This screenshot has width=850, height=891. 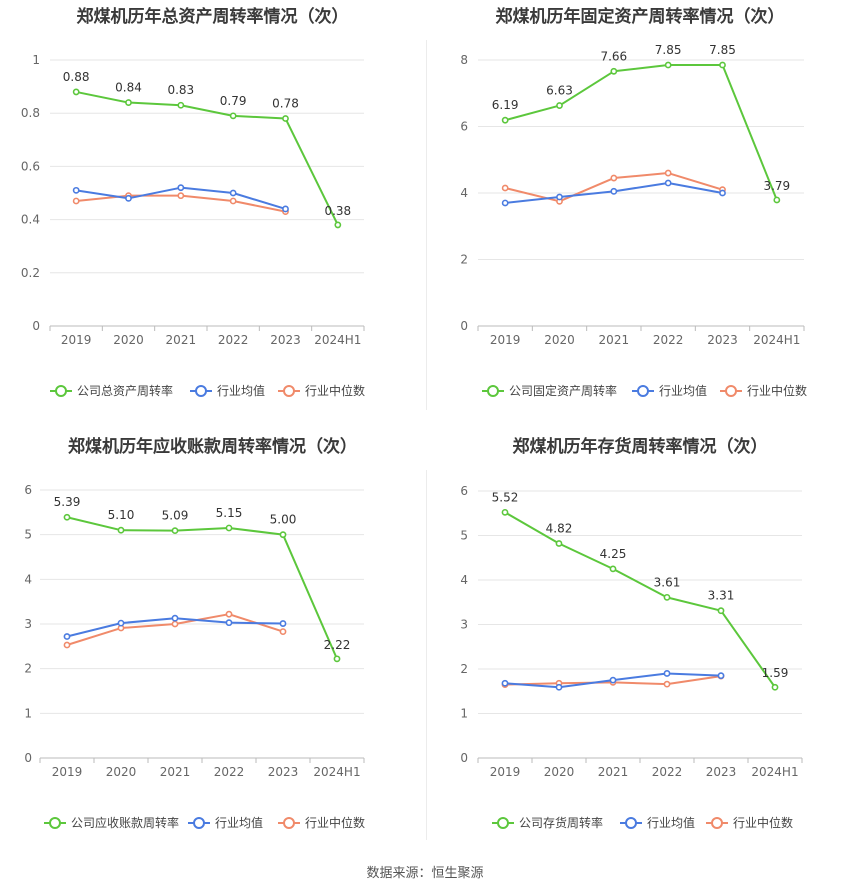 I want to click on legend-label: 公司总资产周转率, so click(x=125, y=390).